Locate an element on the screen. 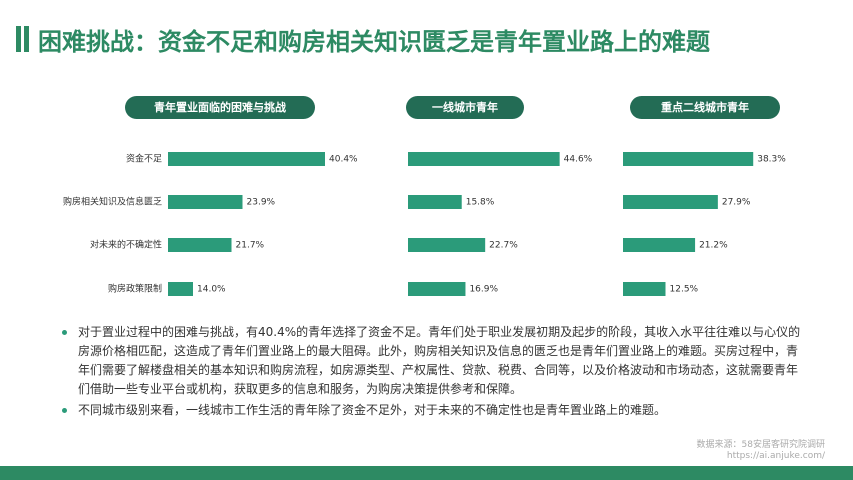  value-label: 38.3% is located at coordinates (771, 160).